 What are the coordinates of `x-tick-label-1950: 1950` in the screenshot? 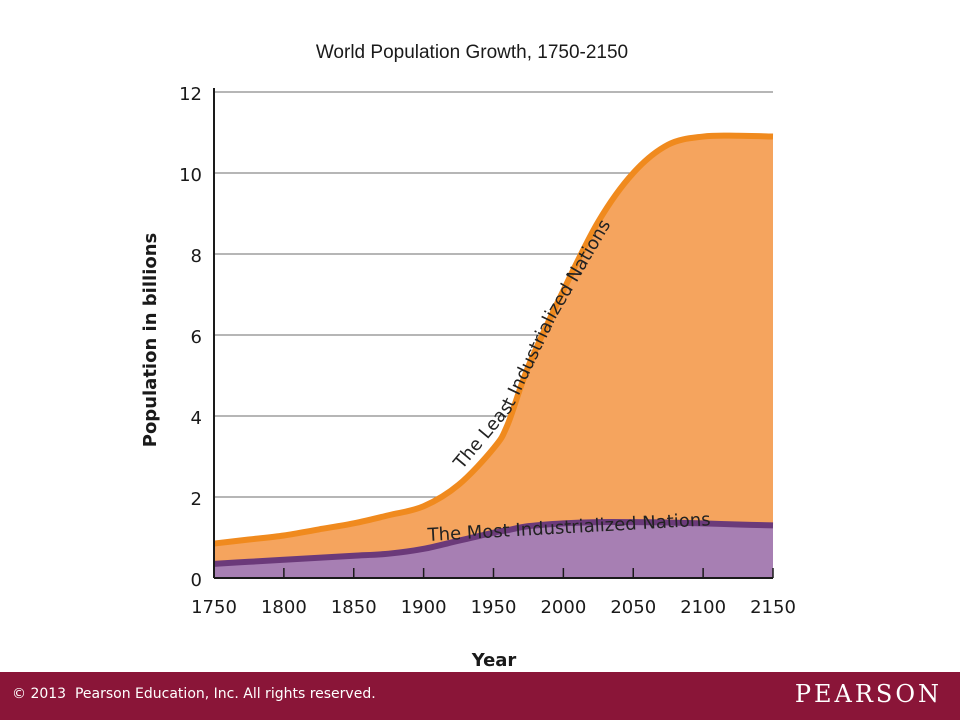 It's located at (494, 607).